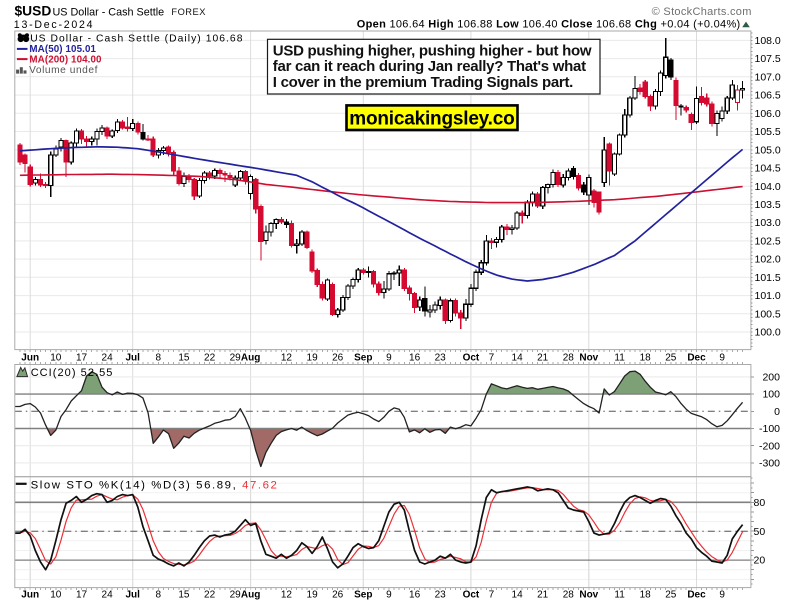  What do you see at coordinates (768, 242) in the screenshot?
I see `svg-text: 102.5` at bounding box center [768, 242].